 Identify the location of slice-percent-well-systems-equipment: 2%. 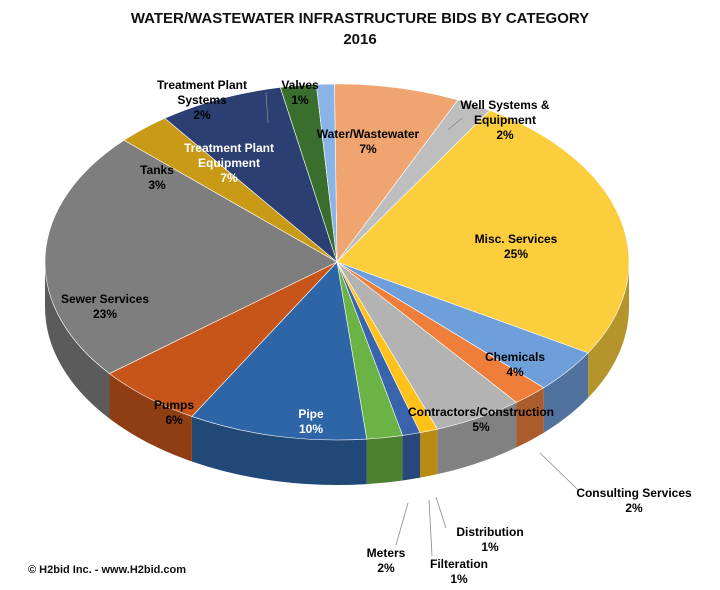
(505, 135).